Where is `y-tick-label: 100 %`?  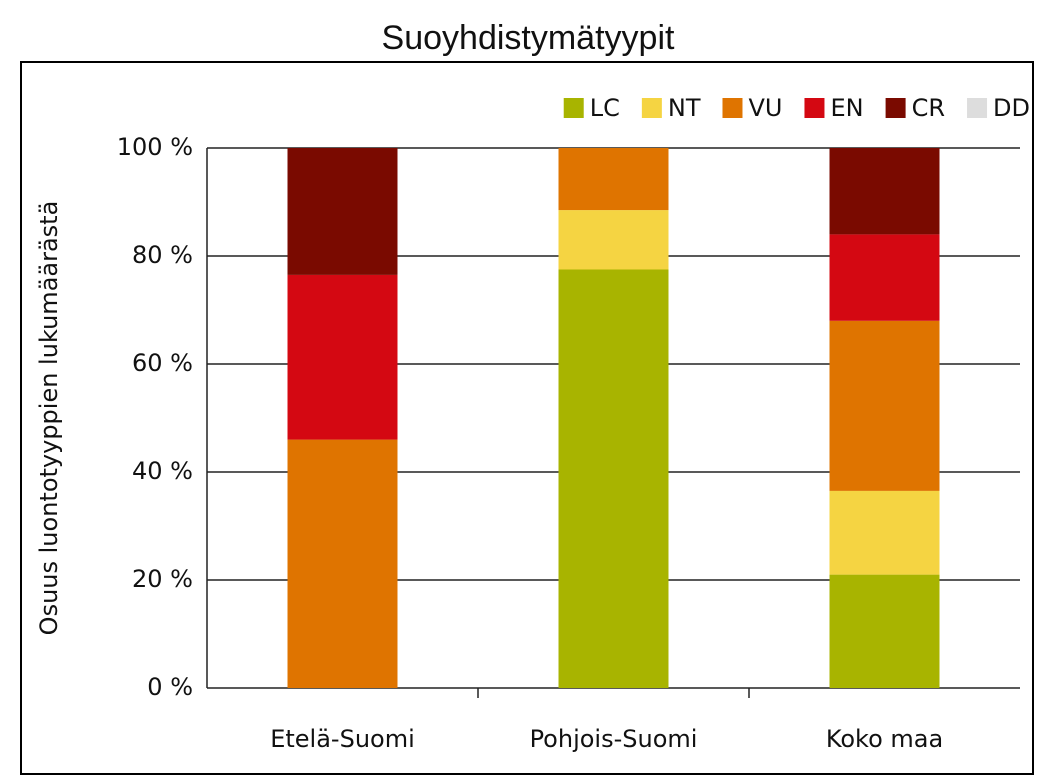
y-tick-label: 100 % is located at coordinates (155, 147).